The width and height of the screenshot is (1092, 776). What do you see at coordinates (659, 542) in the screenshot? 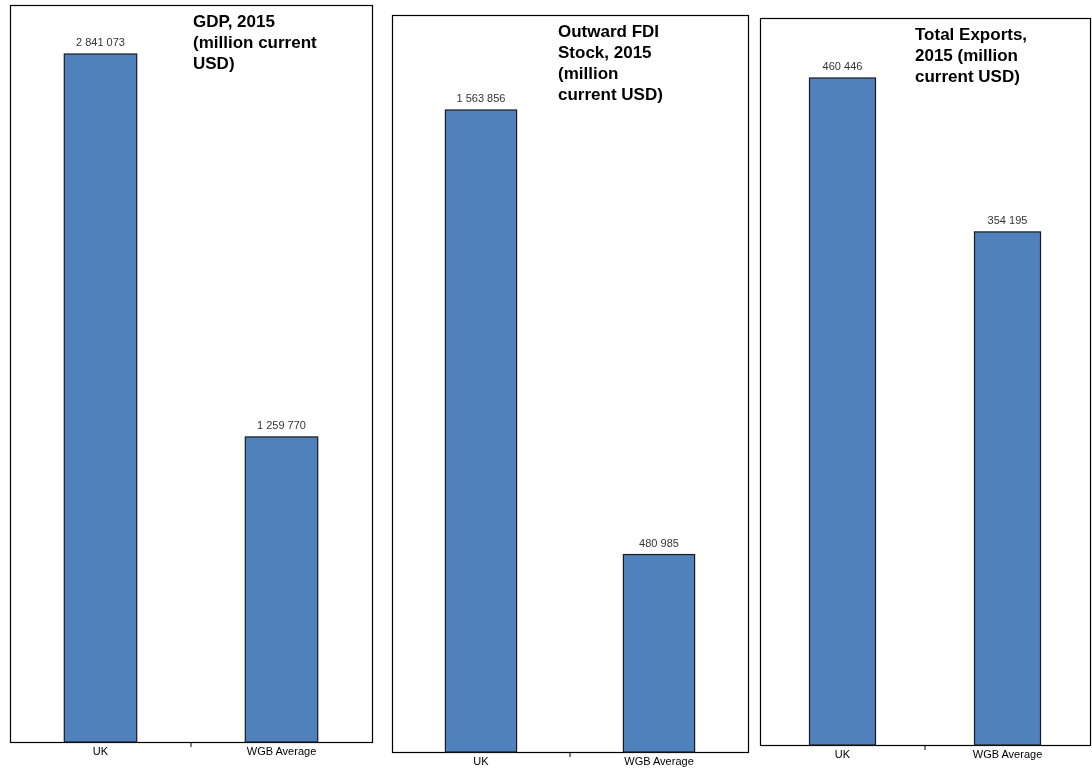
I see `data-label: 480 985` at bounding box center [659, 542].